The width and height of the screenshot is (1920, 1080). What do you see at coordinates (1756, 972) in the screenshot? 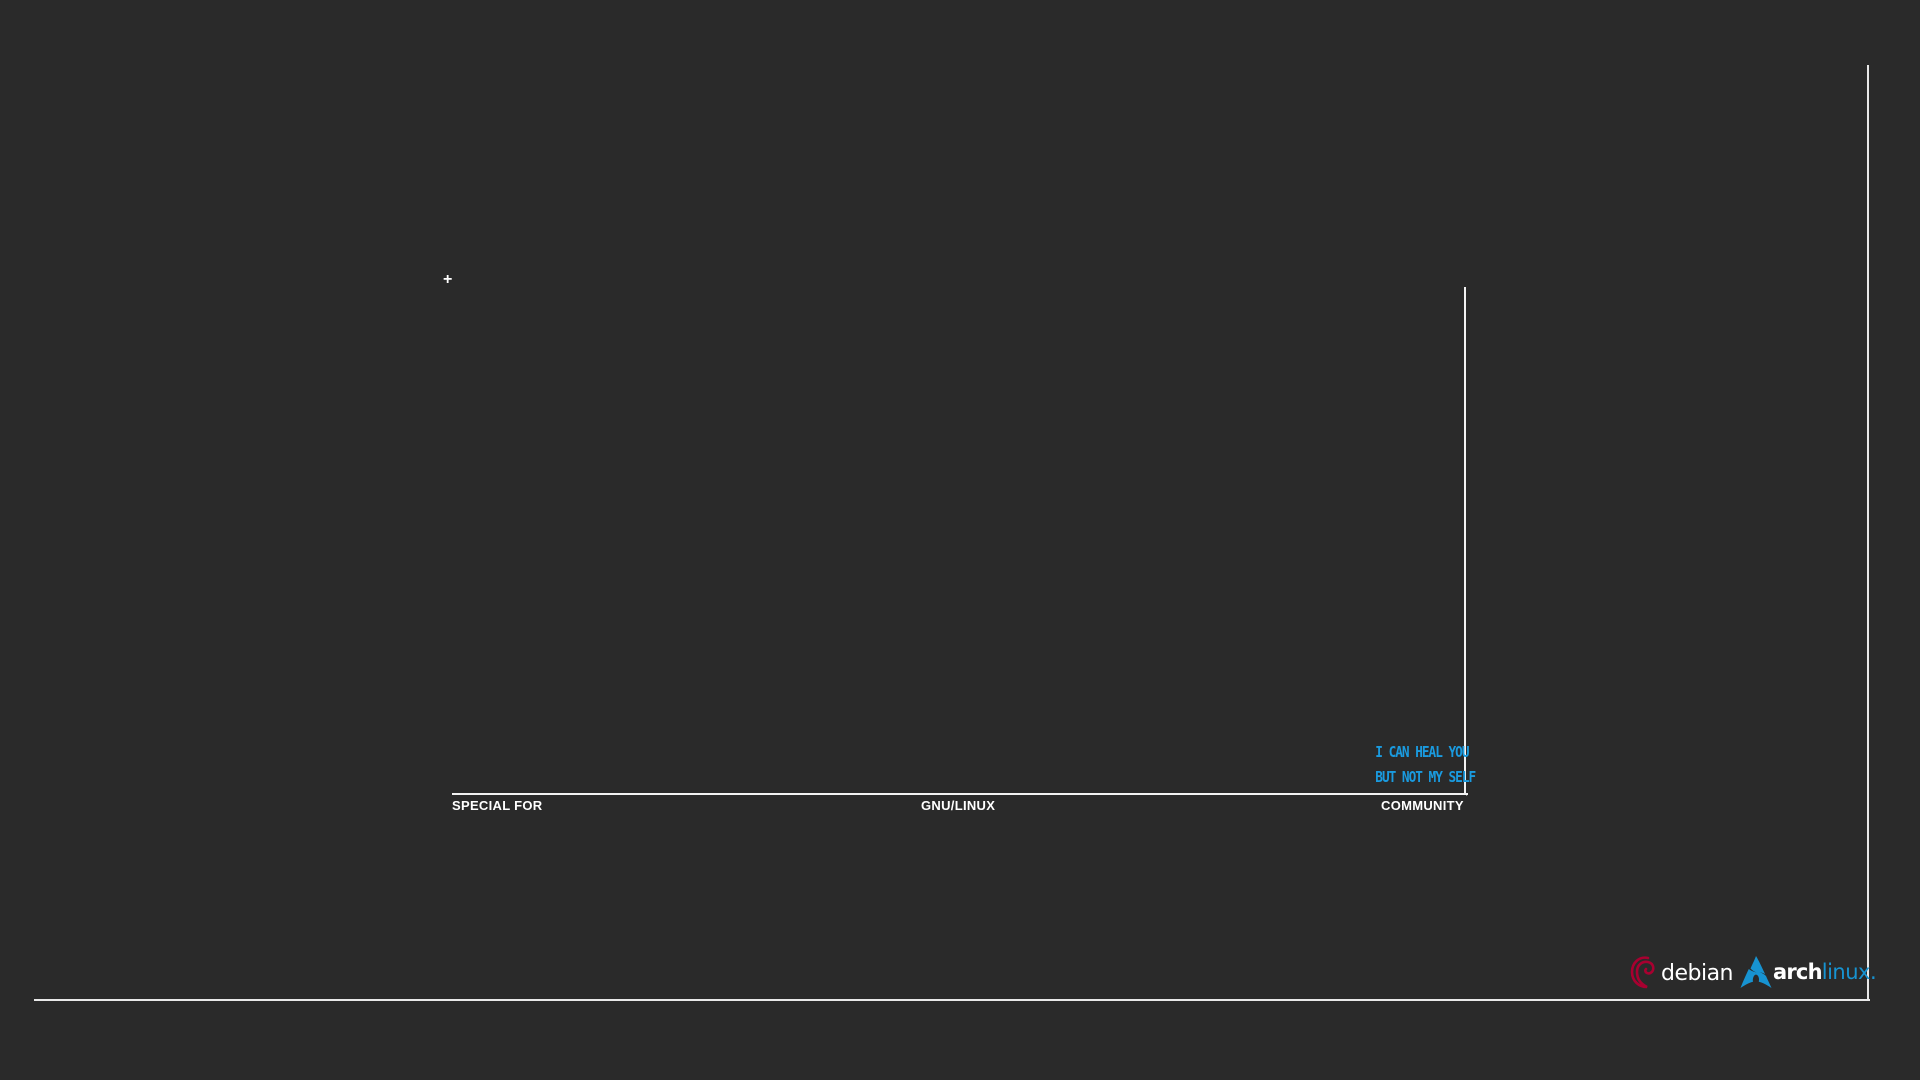
I see `arch-triangle-icon` at bounding box center [1756, 972].